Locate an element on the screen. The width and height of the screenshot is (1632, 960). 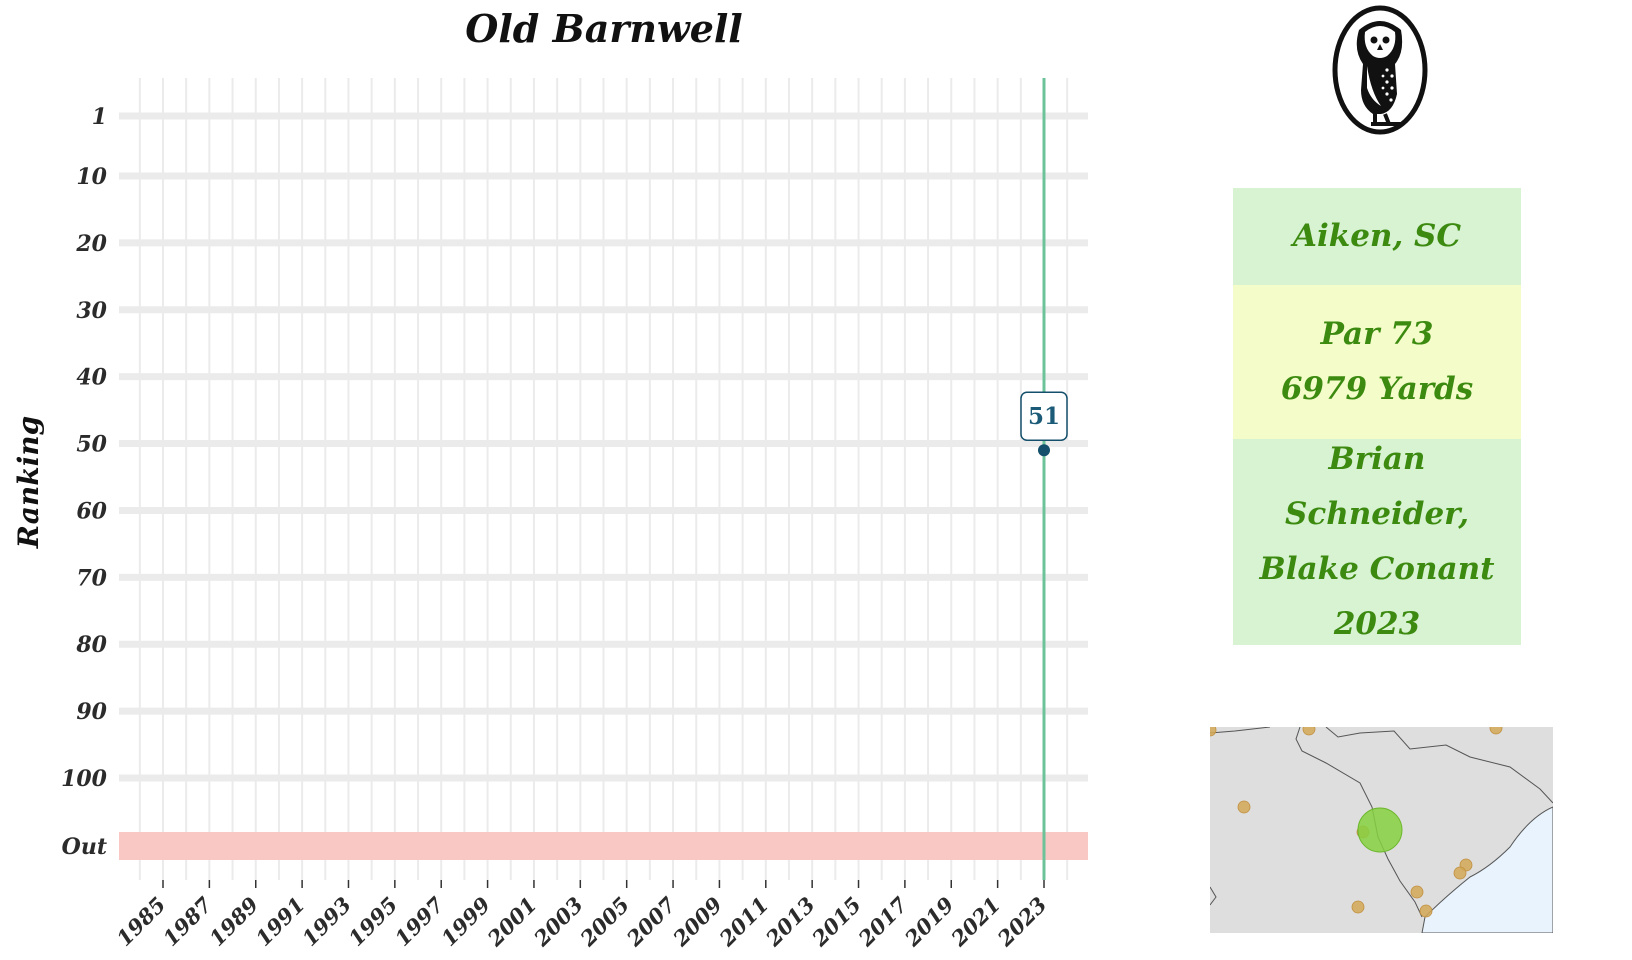
chart-title: Old Barnwell is located at coordinates (604, 28).